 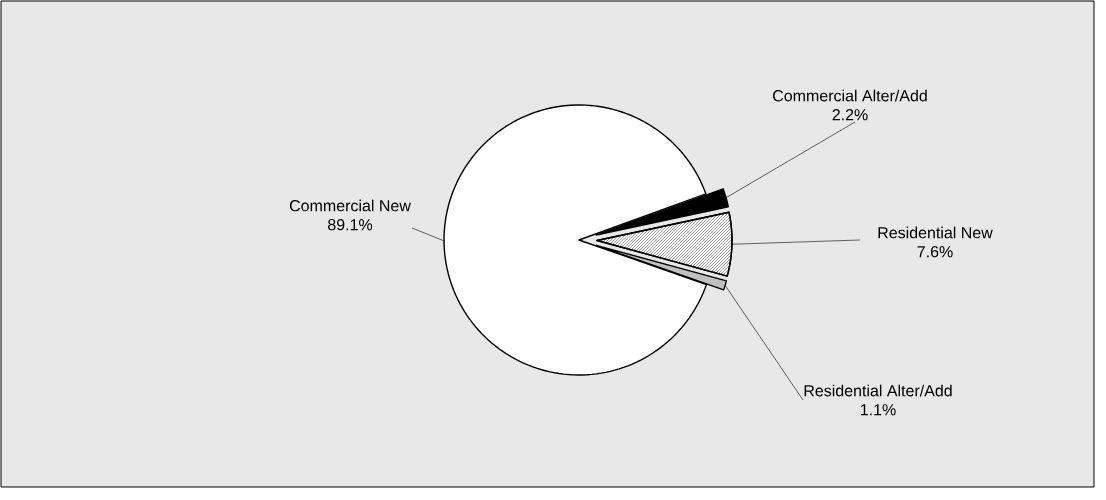 What do you see at coordinates (878, 410) in the screenshot?
I see `data-label: 1.1%` at bounding box center [878, 410].